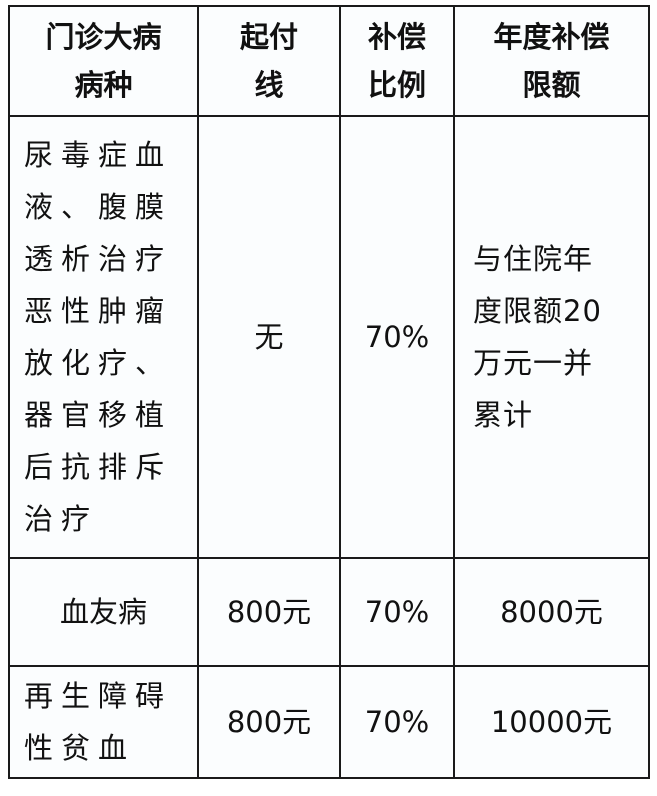  Describe the element at coordinates (537, 311) in the screenshot. I see `cell-line: 度限额20` at that location.